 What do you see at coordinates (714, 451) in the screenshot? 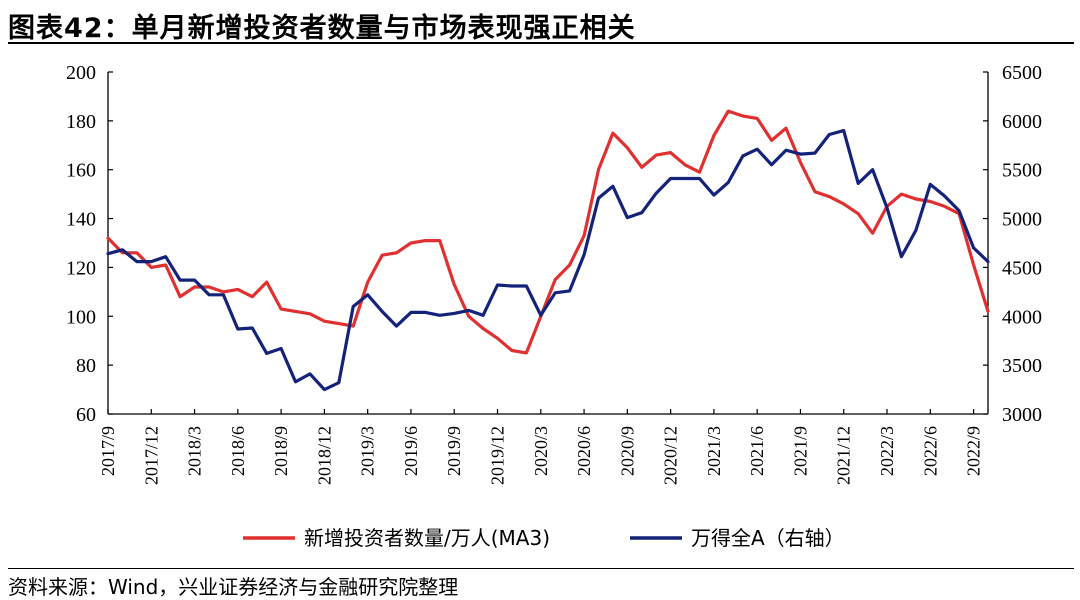
I see `x-axis-tick-label: 2021/3` at bounding box center [714, 451].